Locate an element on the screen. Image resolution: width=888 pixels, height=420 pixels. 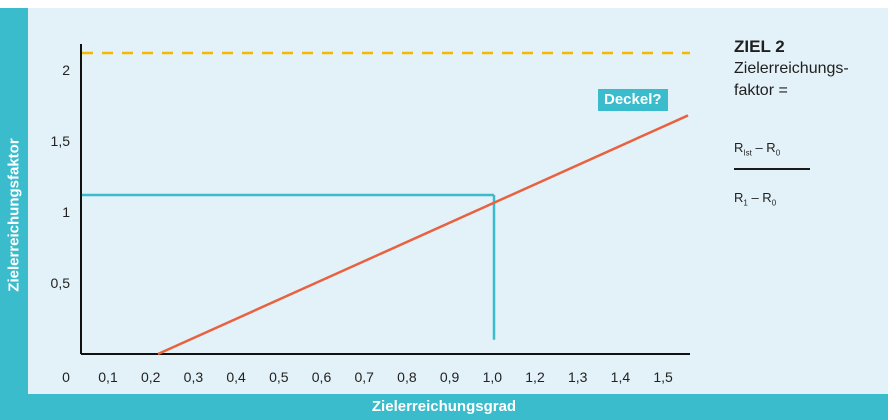
formula-panel: ZIEL 2 Zielerreichungs- faktor = is located at coordinates (804, 69).